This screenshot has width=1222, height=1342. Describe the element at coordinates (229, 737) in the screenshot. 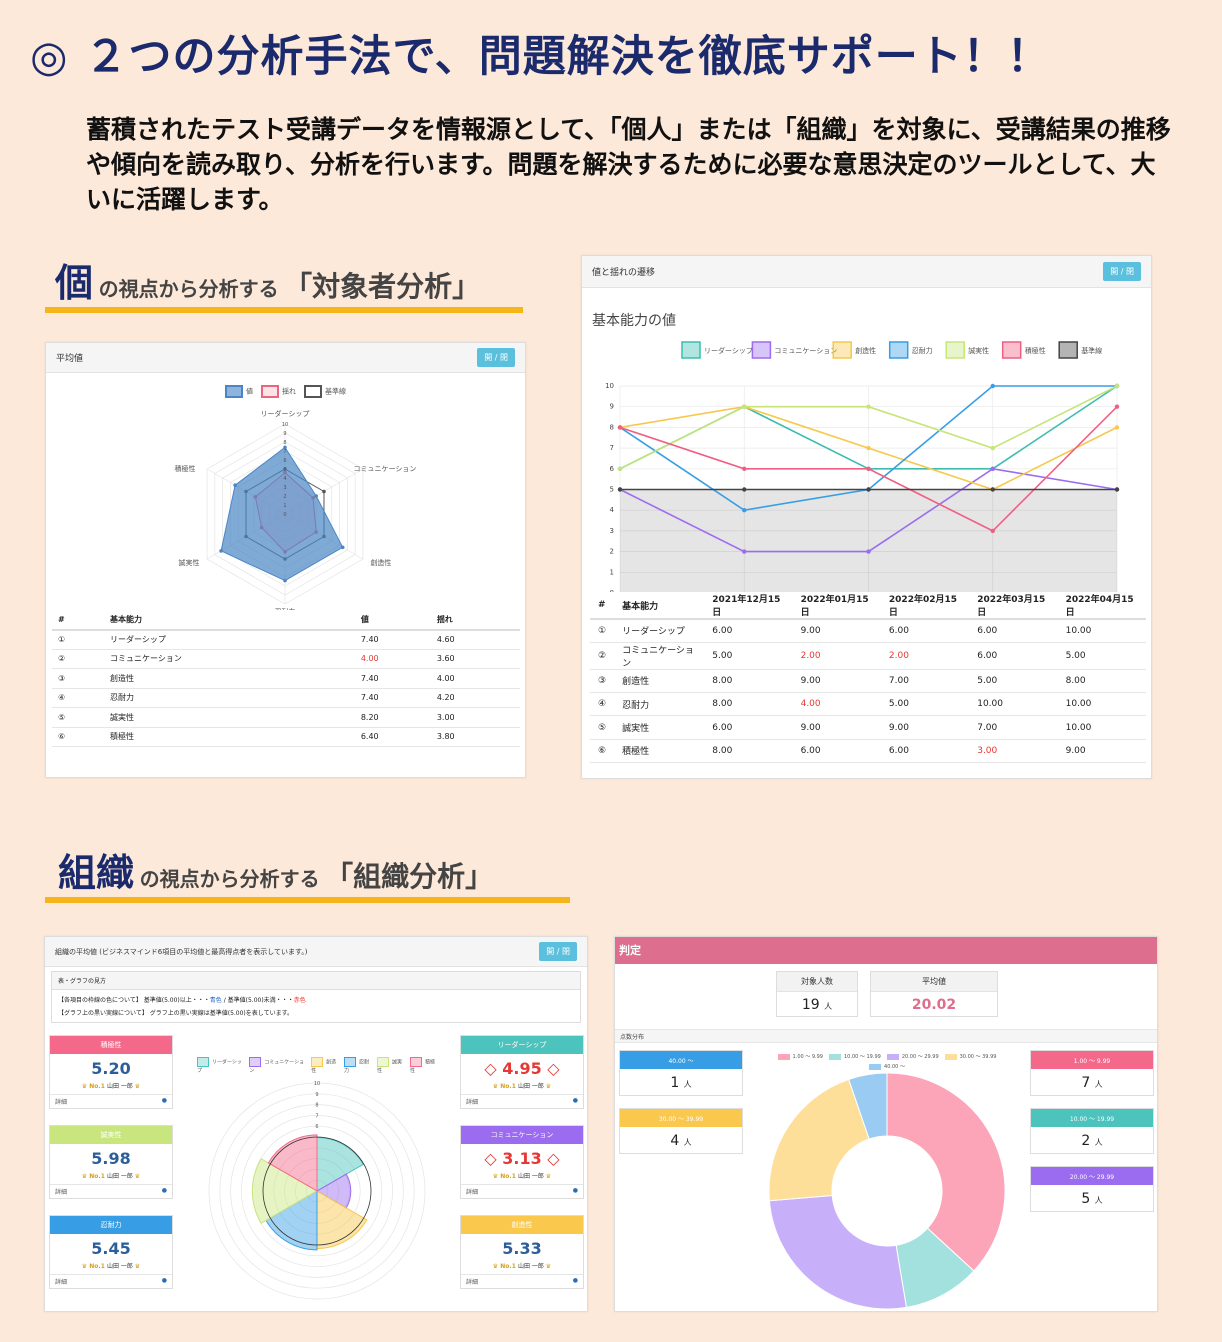

I see `ability-name: 積極性` at that location.